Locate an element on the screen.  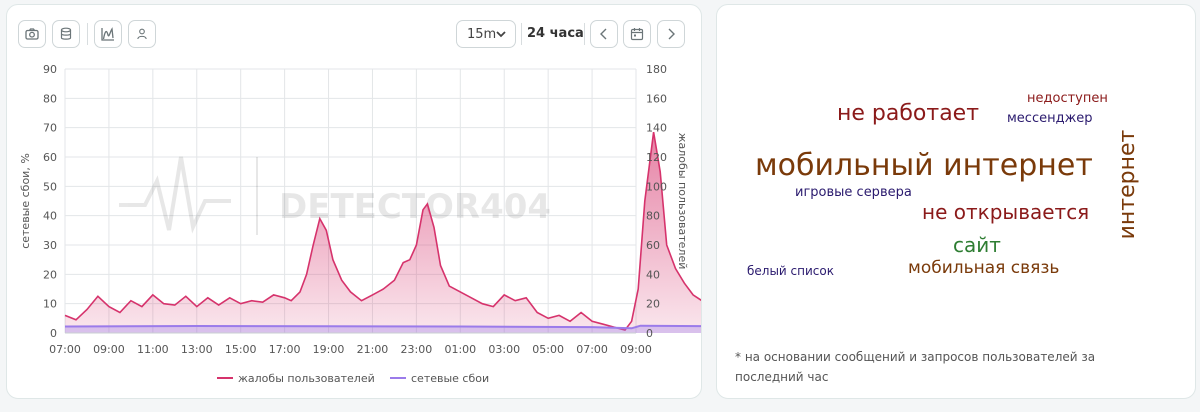
legend: жалобы пользователей сетевые сбои is located at coordinates (353, 378).